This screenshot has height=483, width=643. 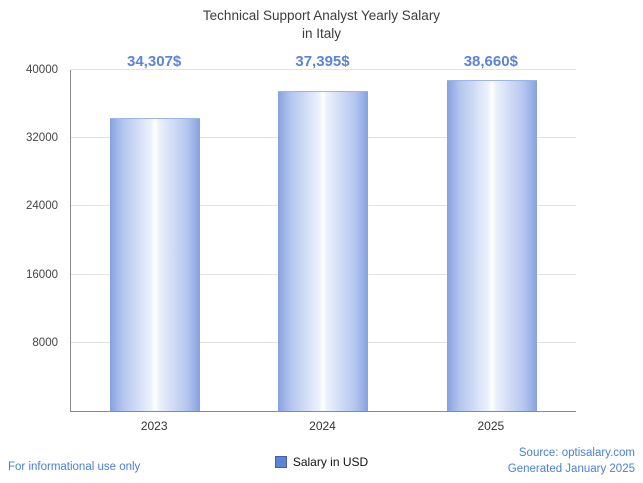 What do you see at coordinates (280, 462) in the screenshot?
I see `legend-swatch-icon` at bounding box center [280, 462].